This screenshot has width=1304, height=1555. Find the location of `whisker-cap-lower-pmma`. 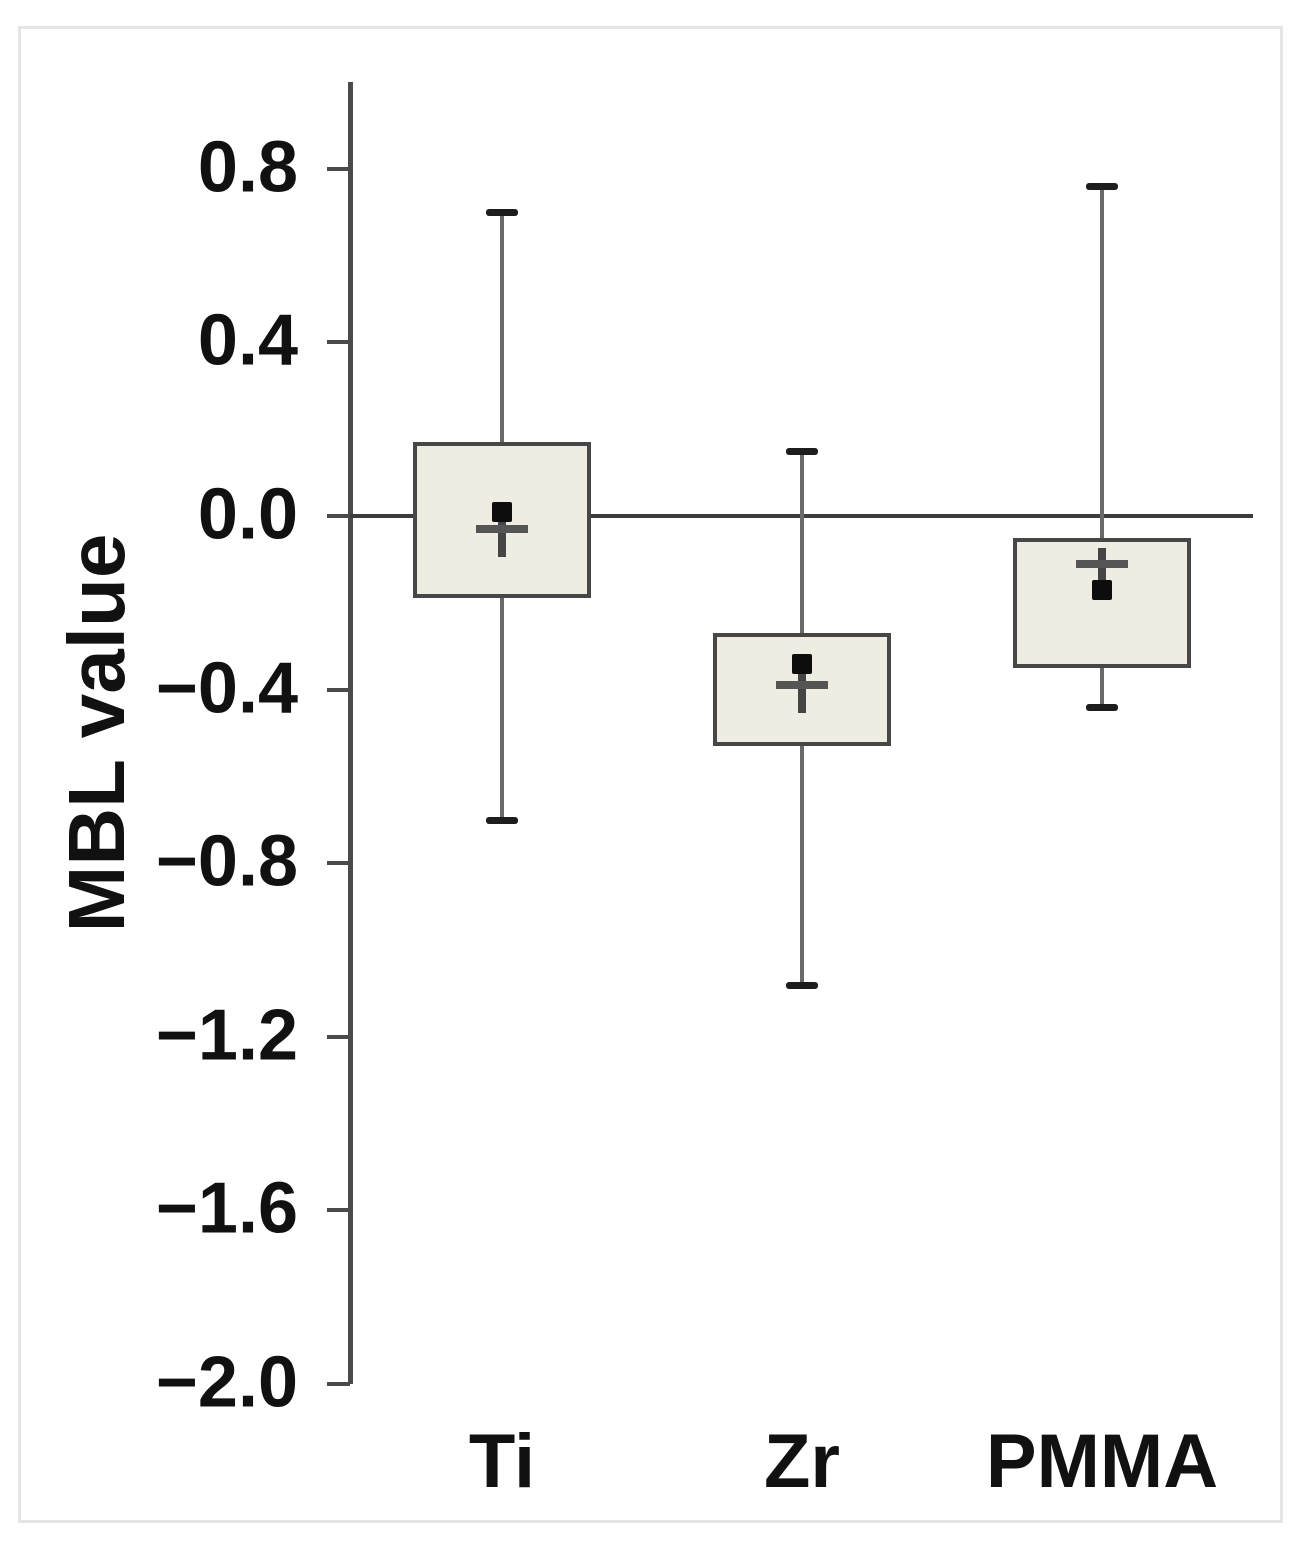

whisker-cap-lower-pmma is located at coordinates (1102, 707).